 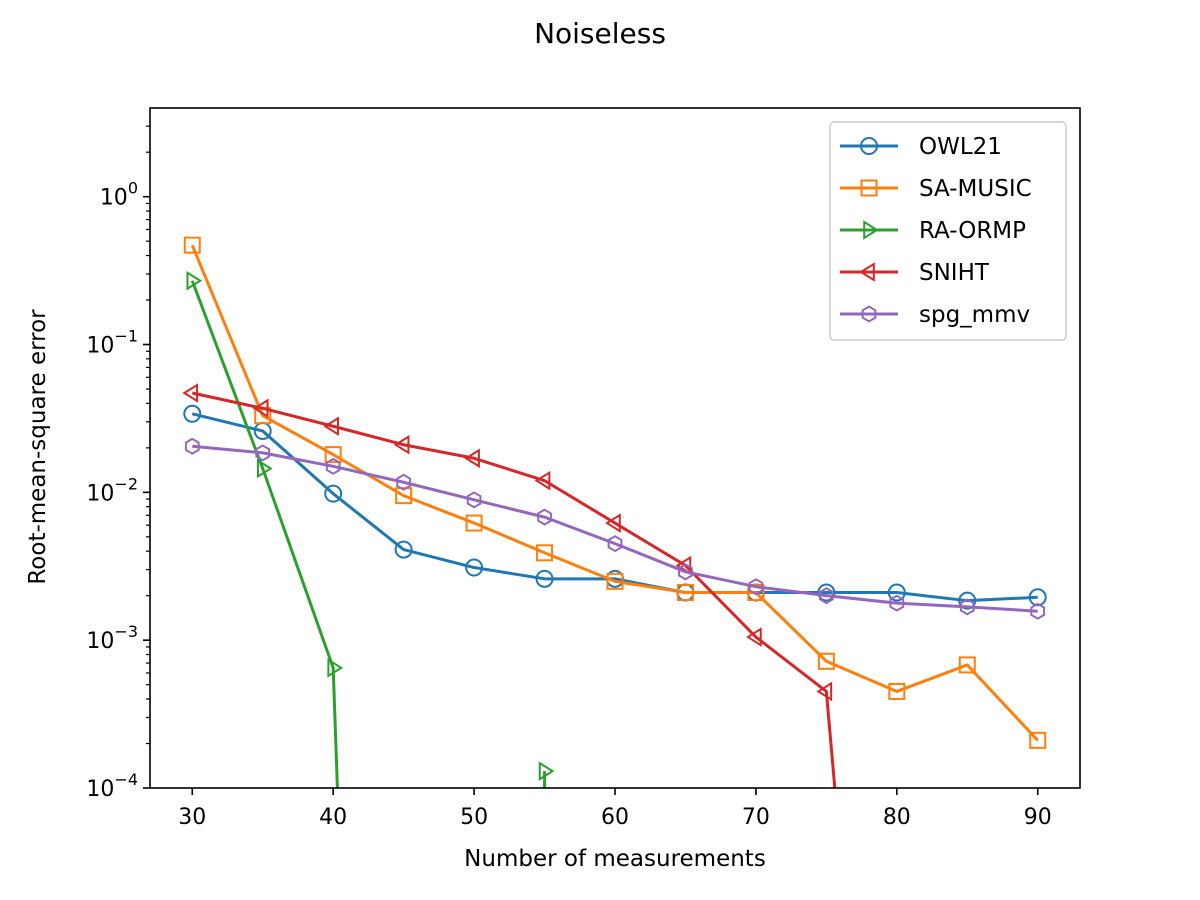 What do you see at coordinates (756, 817) in the screenshot?
I see `x-tick-label: 70` at bounding box center [756, 817].